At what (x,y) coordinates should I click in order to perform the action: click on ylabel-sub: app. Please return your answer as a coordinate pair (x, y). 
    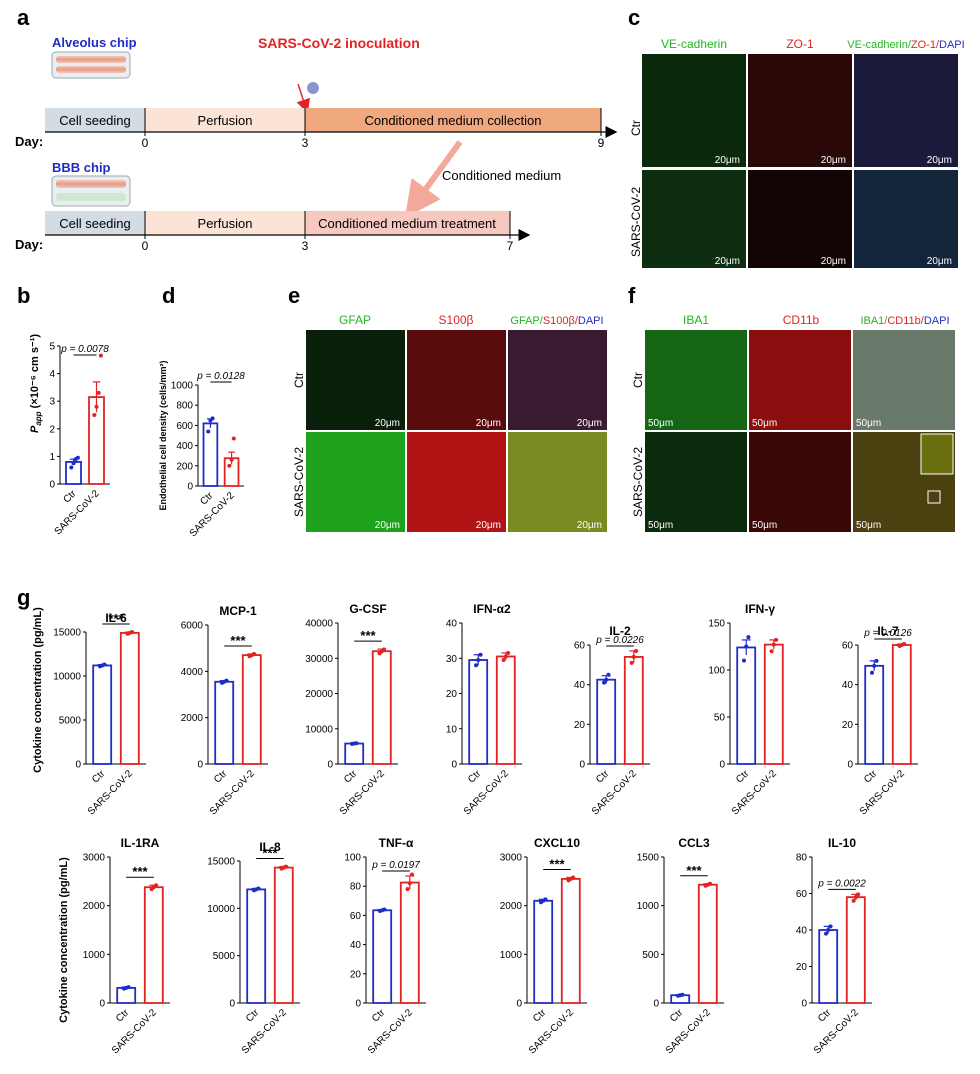
    Looking at the image, I should click on (38, 418).